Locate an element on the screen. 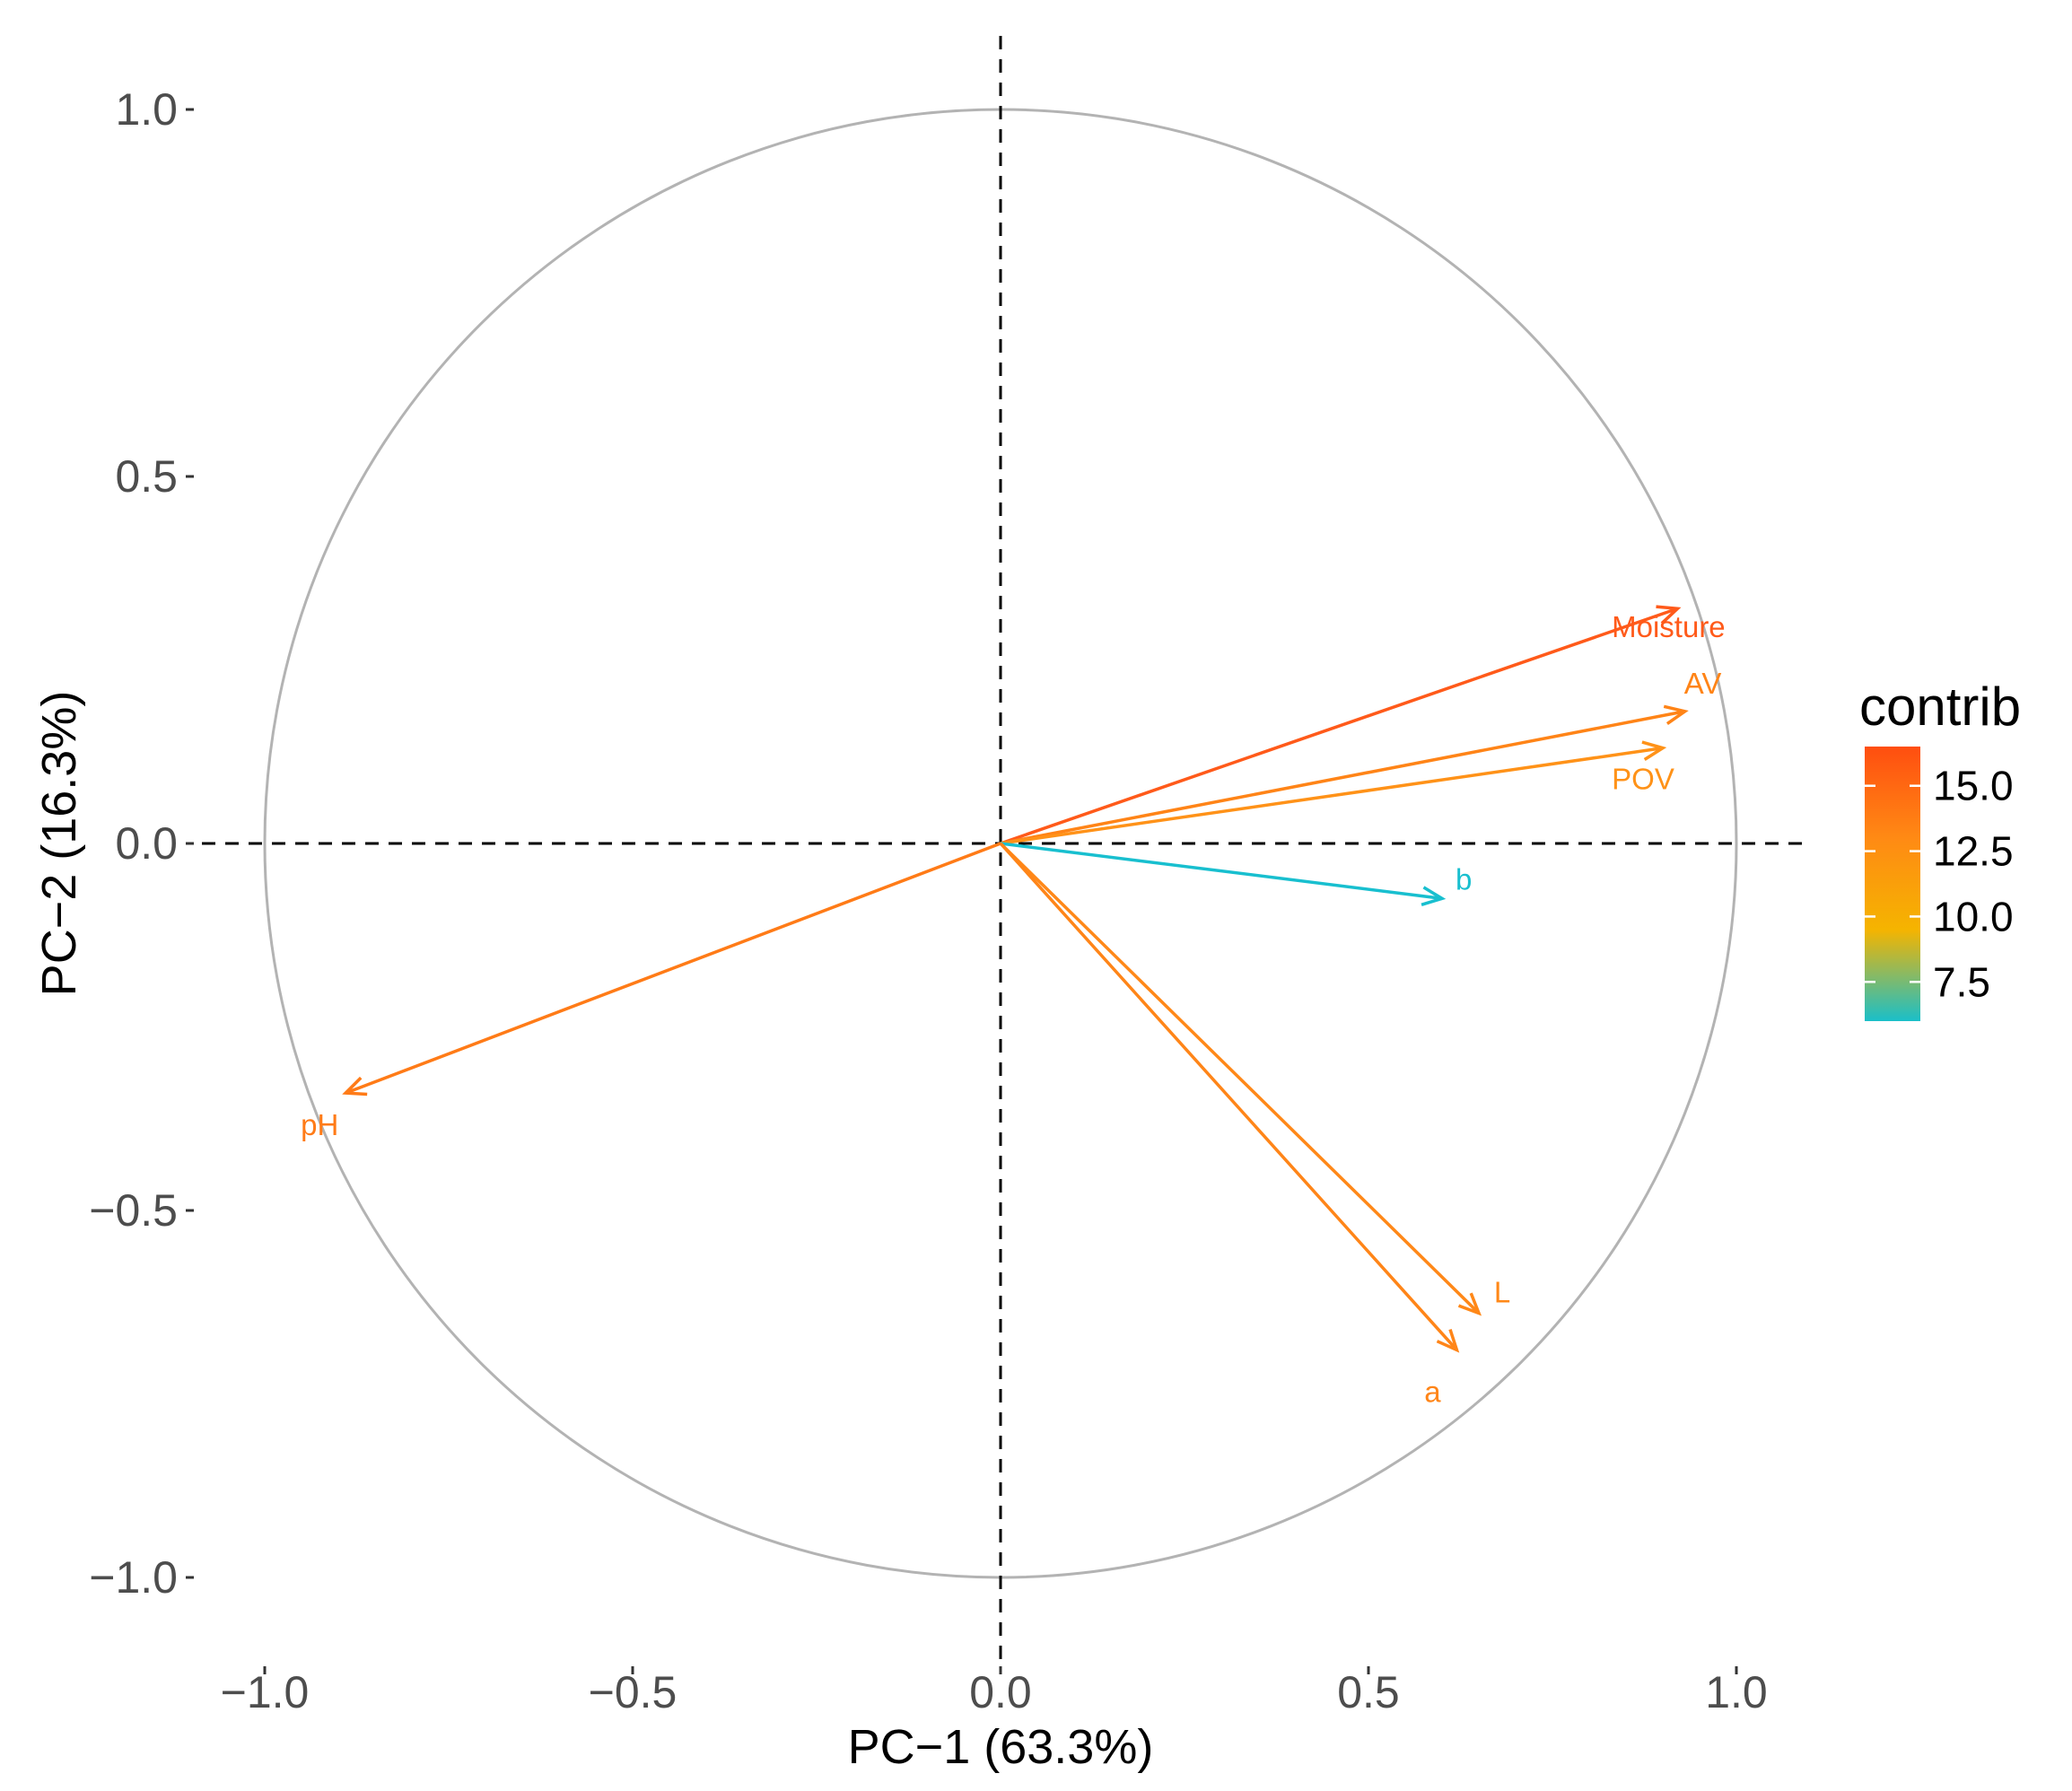 This screenshot has width=2072, height=1791. x-tick-label: 0.5 is located at coordinates (1368, 1692).